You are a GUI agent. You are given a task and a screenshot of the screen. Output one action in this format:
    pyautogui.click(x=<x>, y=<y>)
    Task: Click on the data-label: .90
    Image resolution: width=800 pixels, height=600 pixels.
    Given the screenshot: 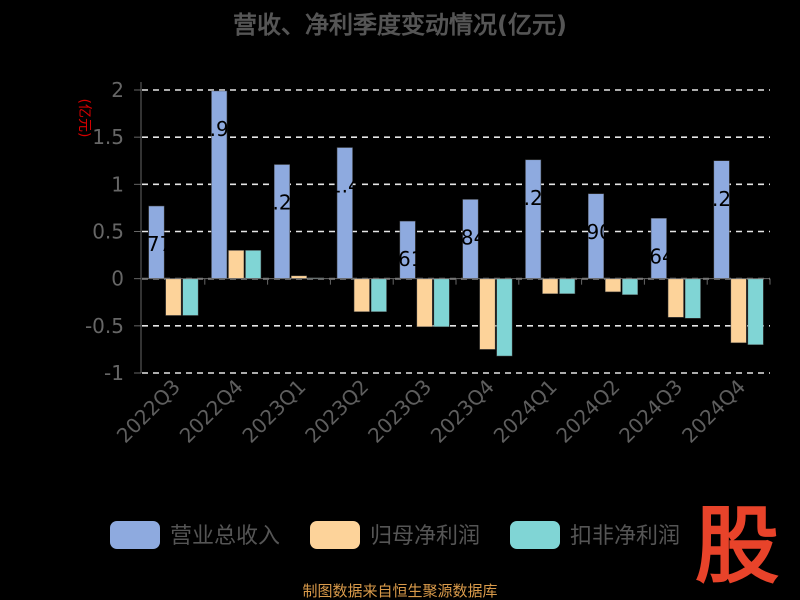 What is the action you would take?
    pyautogui.click(x=596, y=232)
    